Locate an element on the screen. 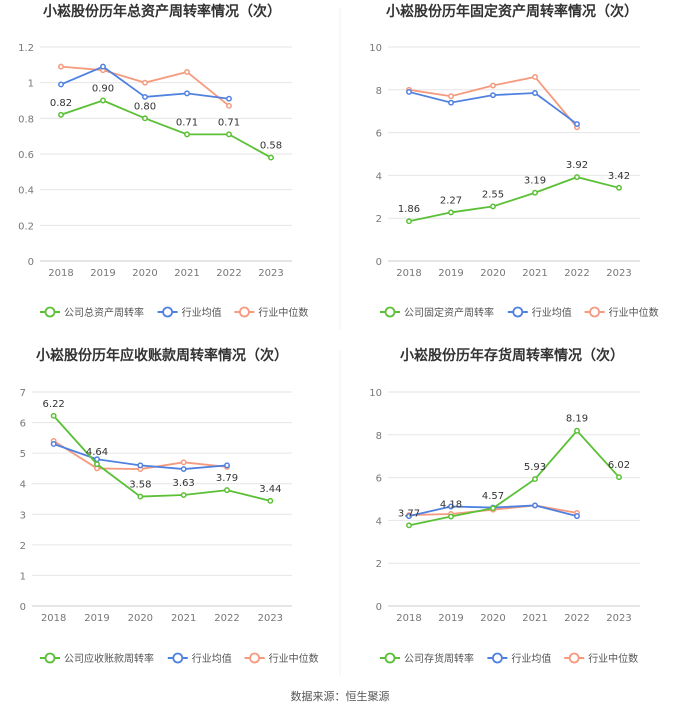  chart-title: 小崧股份历年总资产周转率情况（次） is located at coordinates (162, 11).